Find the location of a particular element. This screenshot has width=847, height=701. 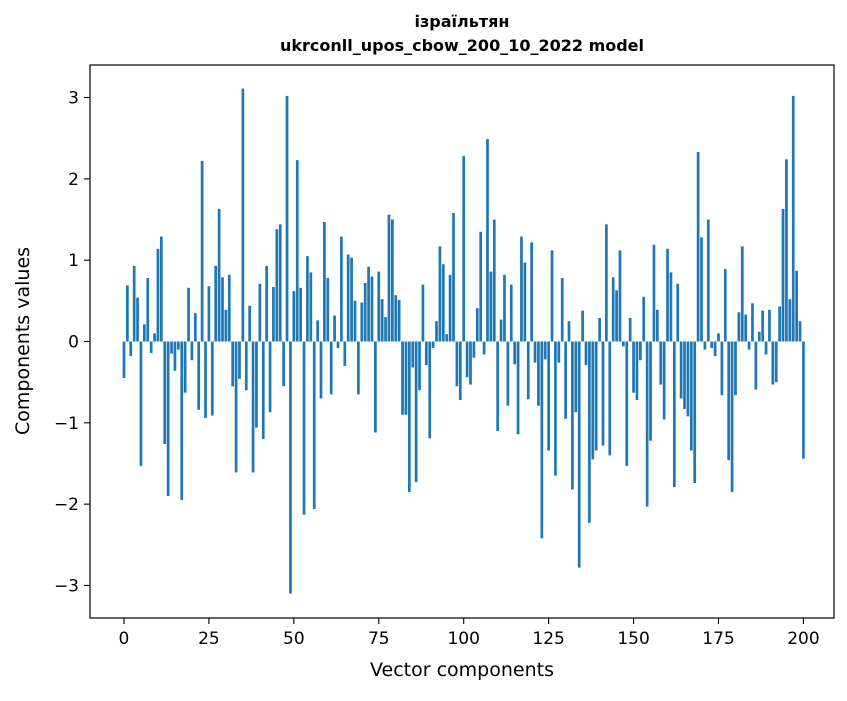

y-tick-label-0: −3 is located at coordinates (66, 586).